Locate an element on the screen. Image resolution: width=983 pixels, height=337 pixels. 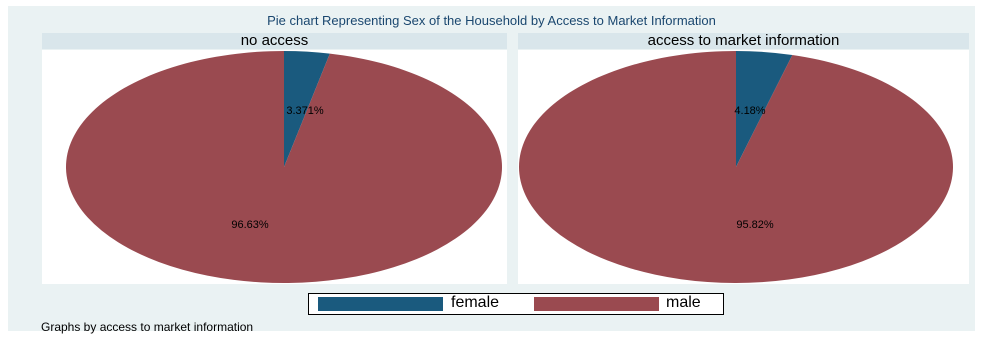
legend-swatch-male is located at coordinates (596, 304).